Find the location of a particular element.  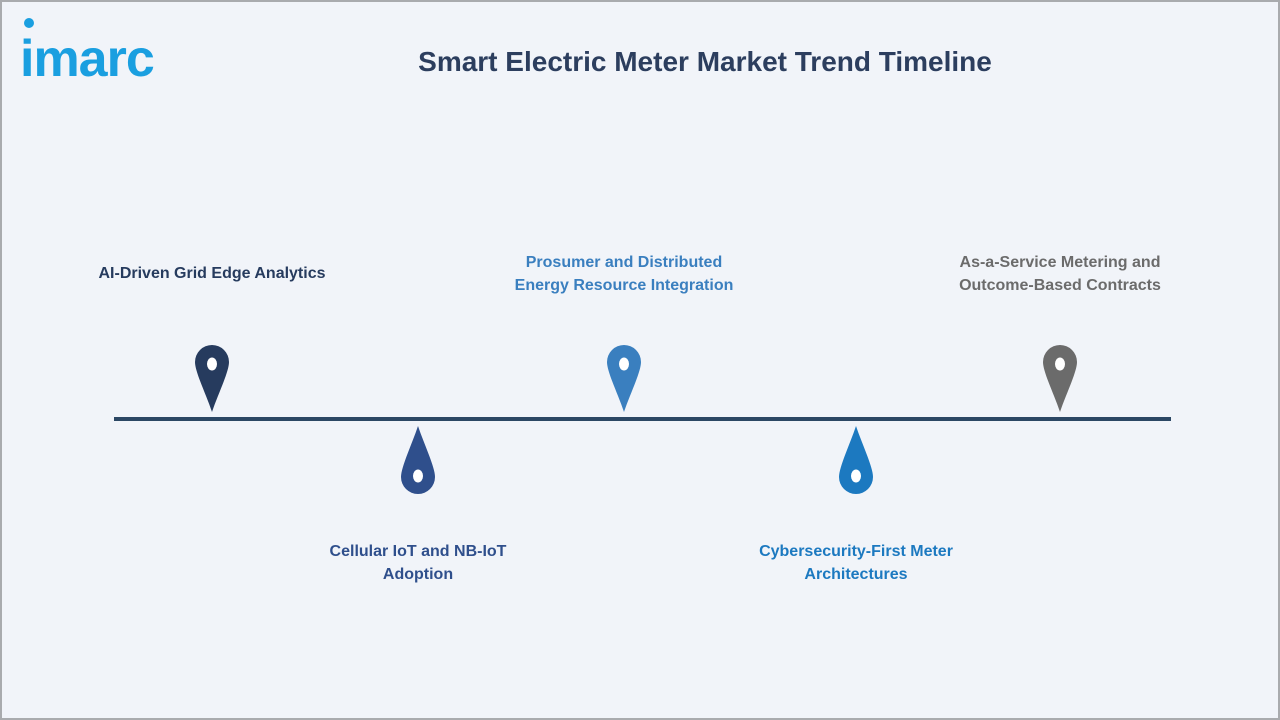

timeline-marker-2-dot is located at coordinates (418, 476).